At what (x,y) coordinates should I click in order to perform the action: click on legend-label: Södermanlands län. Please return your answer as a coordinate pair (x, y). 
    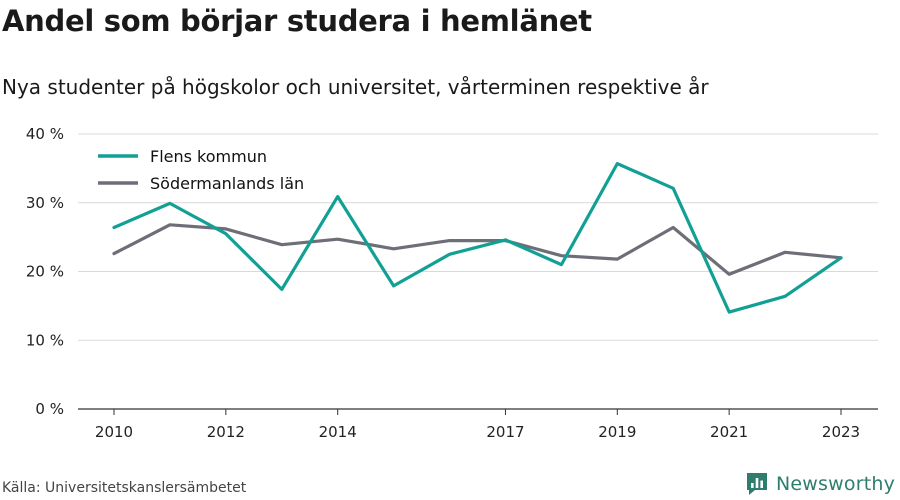
    Looking at the image, I should click on (227, 183).